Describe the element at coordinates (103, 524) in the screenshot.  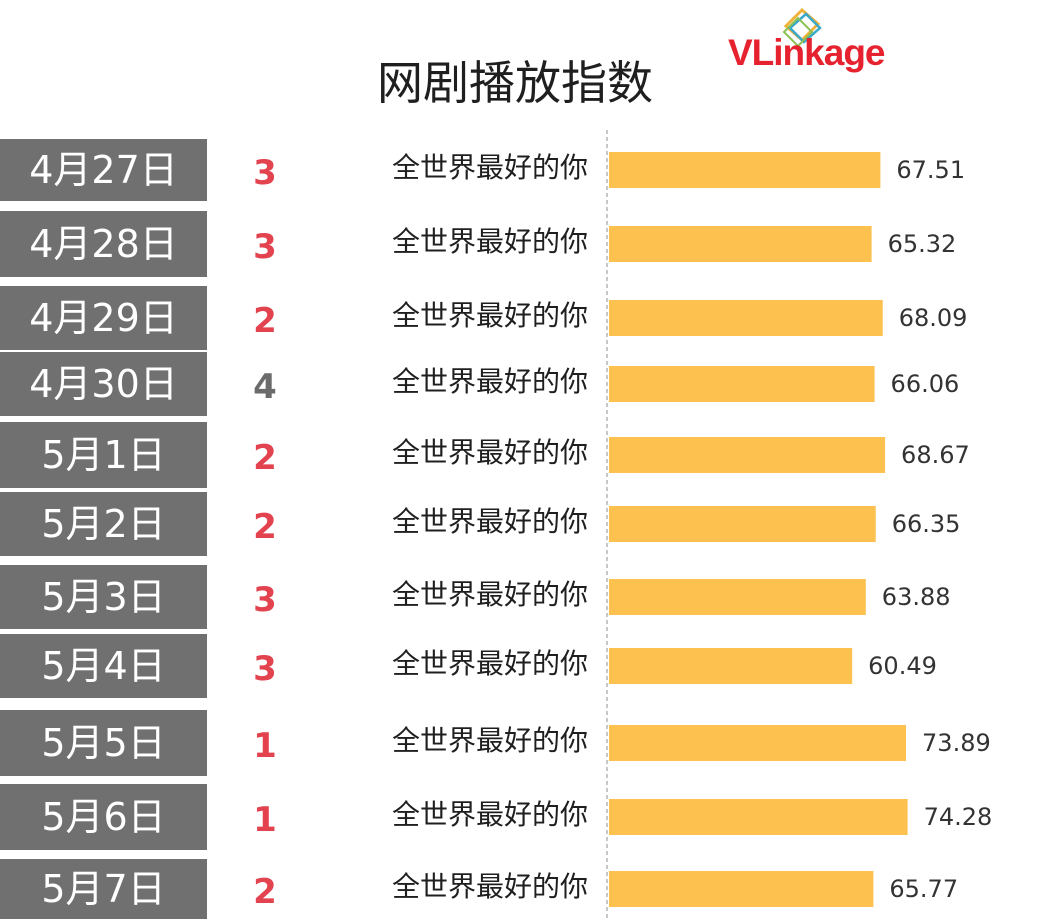
I see `date-label: 5月2日` at that location.